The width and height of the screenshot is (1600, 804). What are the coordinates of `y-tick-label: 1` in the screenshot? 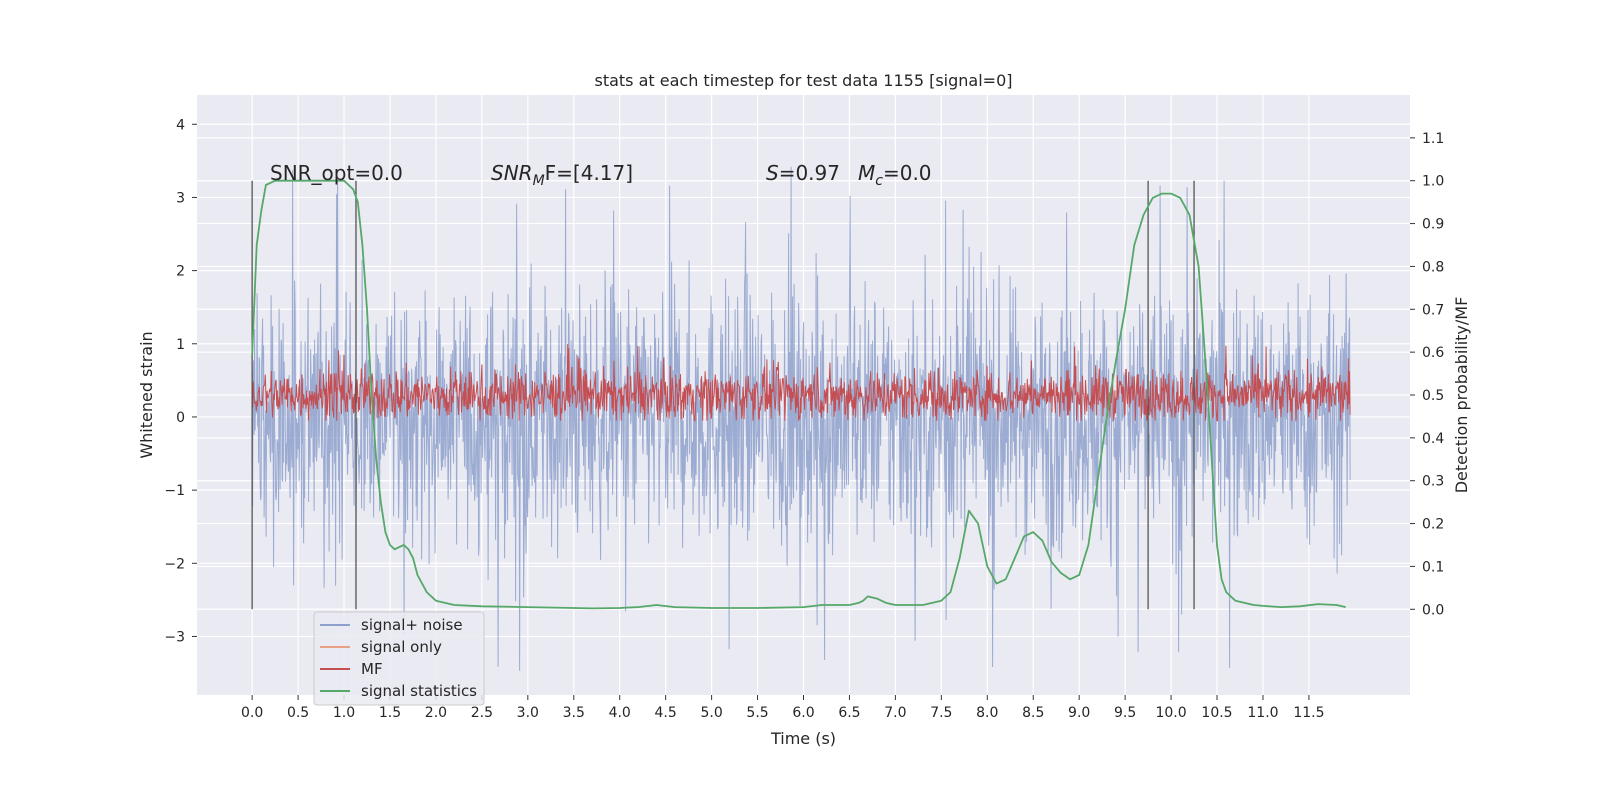 It's located at (180, 345).